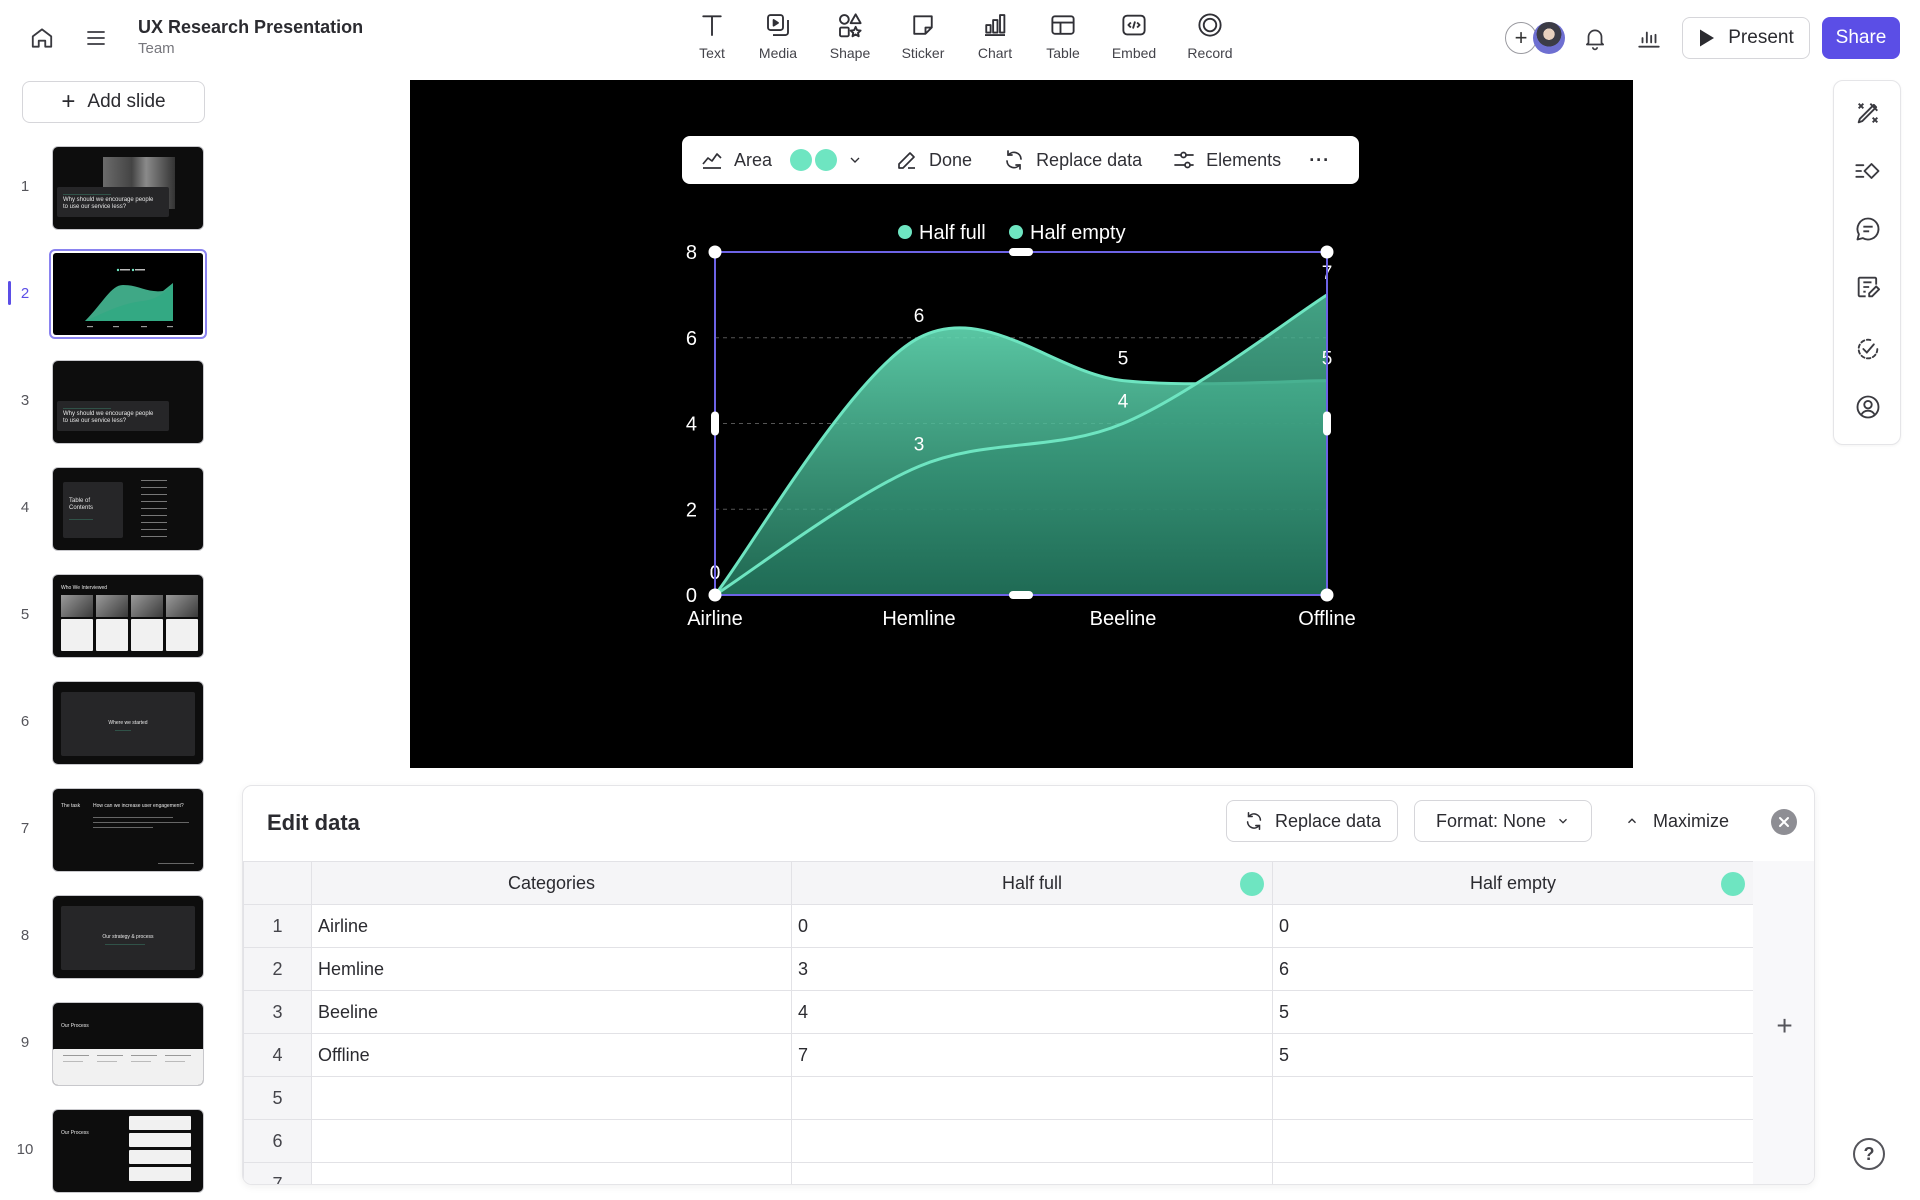 This screenshot has width=1920, height=1200. What do you see at coordinates (778, 38) in the screenshot?
I see `tool-media-button: Media` at bounding box center [778, 38].